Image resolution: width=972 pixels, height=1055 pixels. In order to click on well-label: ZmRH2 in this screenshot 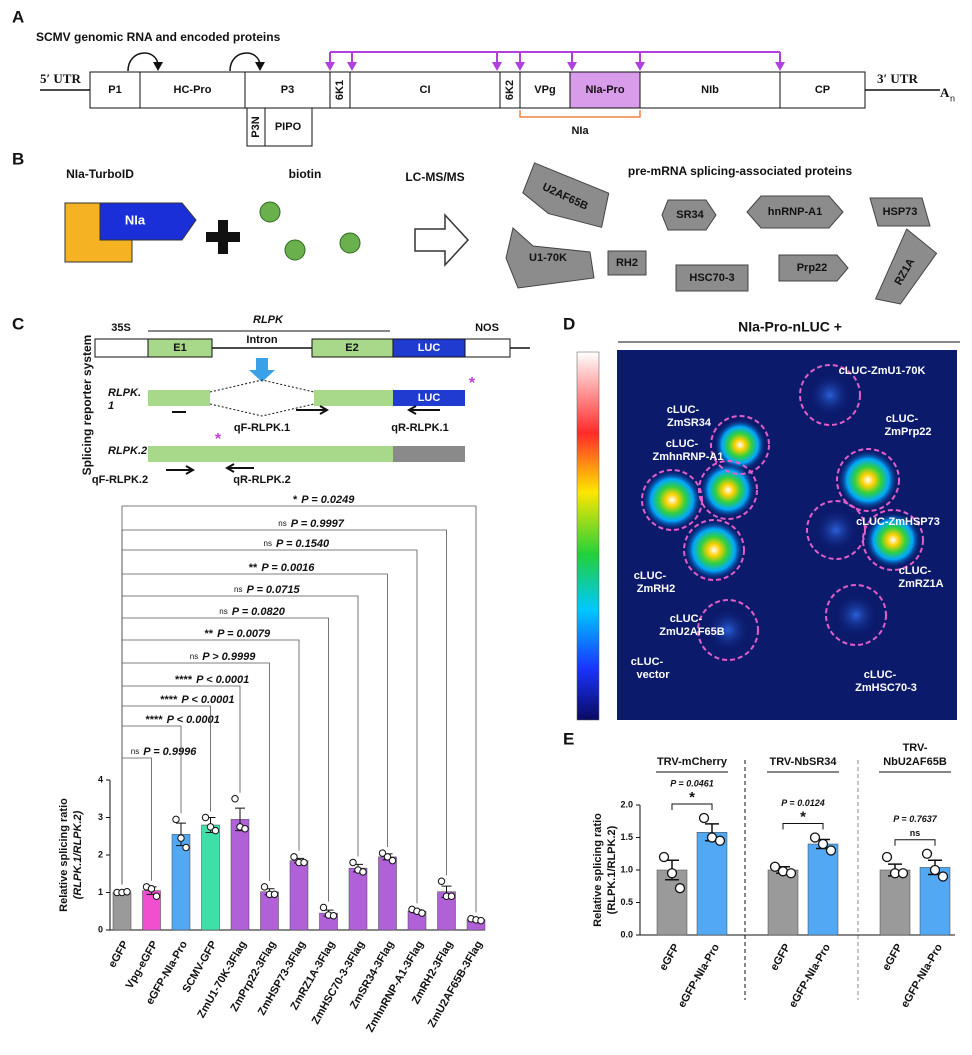, I will do `click(656, 589)`.